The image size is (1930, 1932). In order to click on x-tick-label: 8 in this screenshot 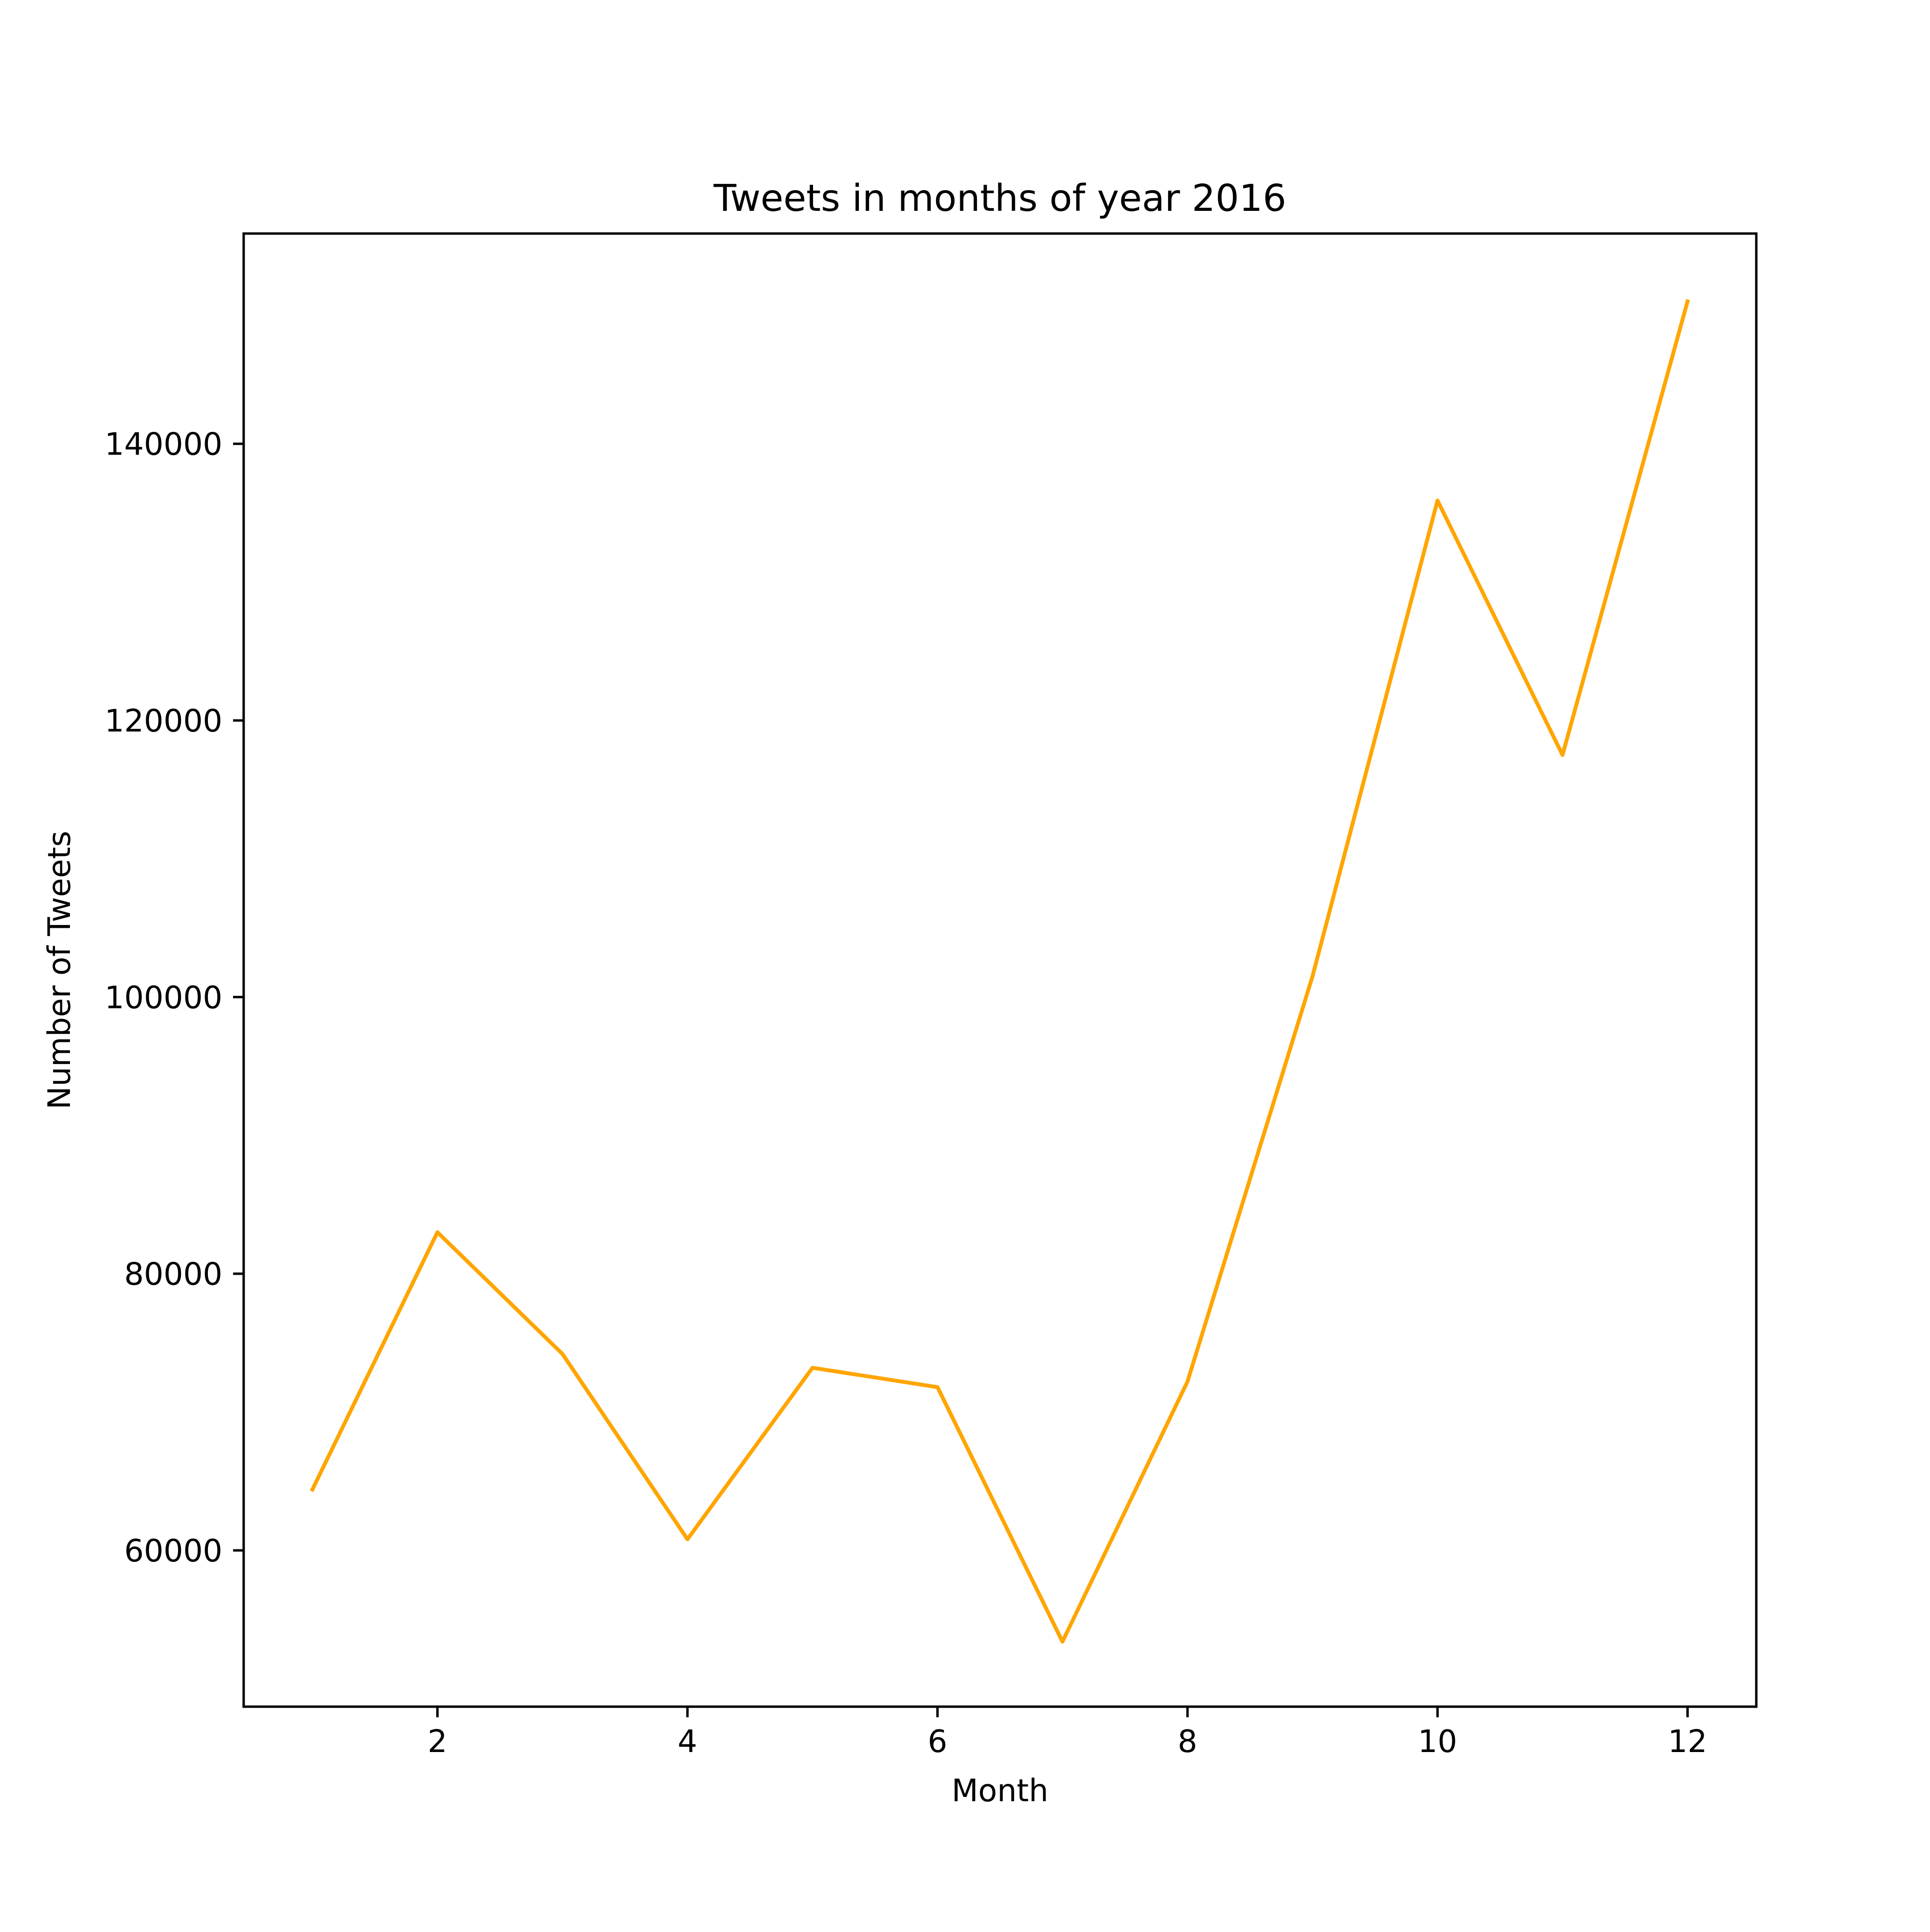, I will do `click(1188, 1742)`.